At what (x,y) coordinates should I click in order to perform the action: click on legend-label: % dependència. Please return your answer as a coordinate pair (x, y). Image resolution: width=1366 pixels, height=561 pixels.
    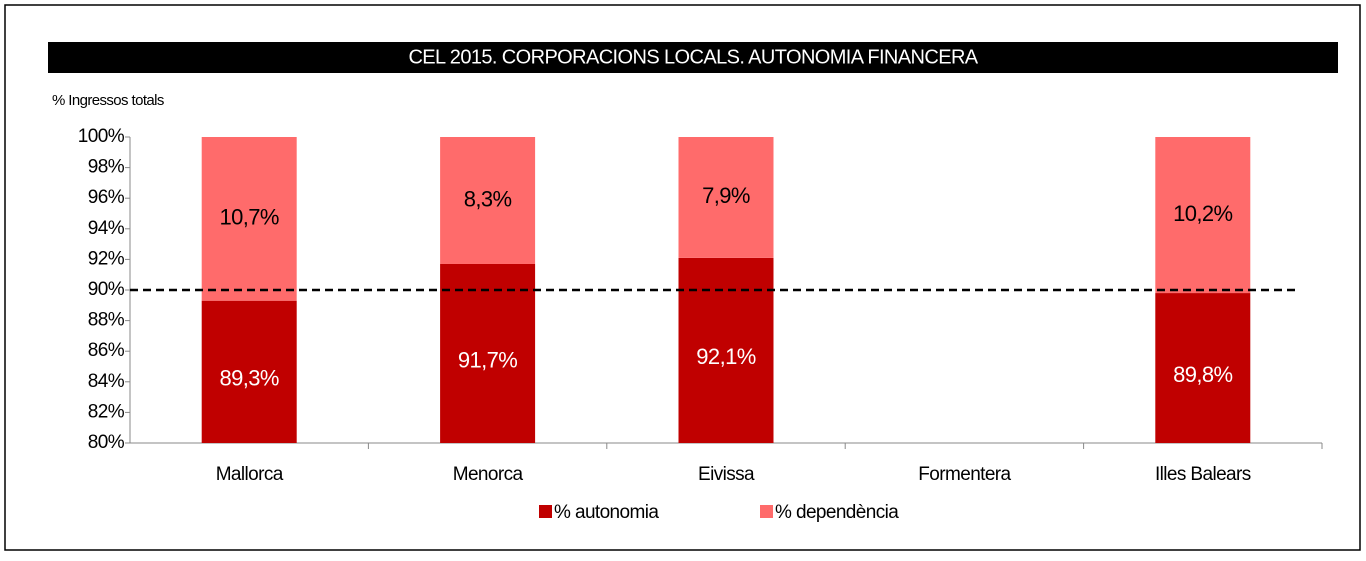
    Looking at the image, I should click on (837, 512).